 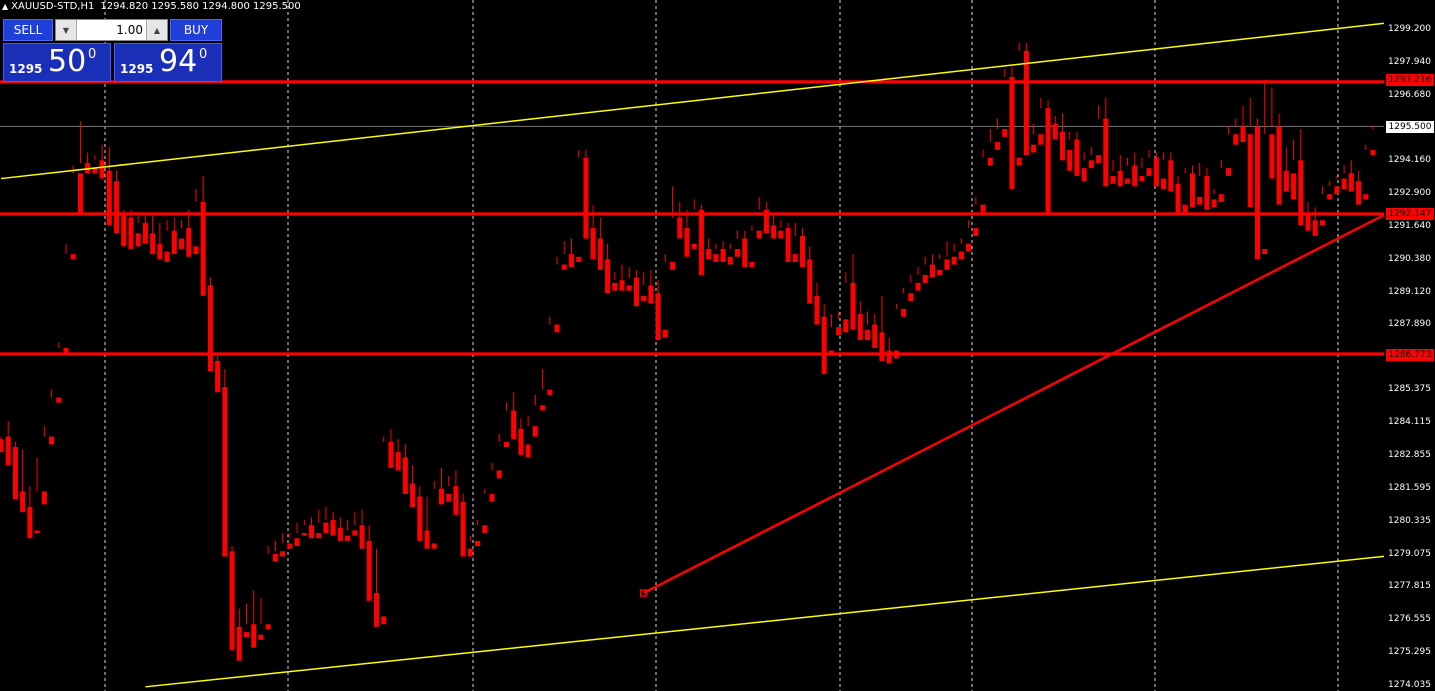 I want to click on arrow-up-icon: ▲, so click(x=156, y=30).